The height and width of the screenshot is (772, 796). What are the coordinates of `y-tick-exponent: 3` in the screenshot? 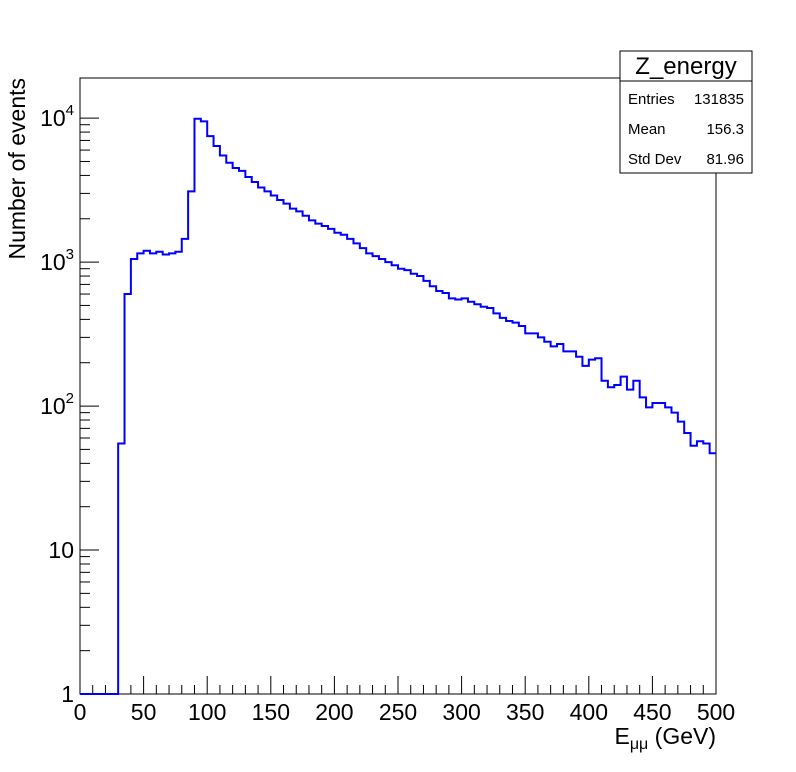 It's located at (70, 254).